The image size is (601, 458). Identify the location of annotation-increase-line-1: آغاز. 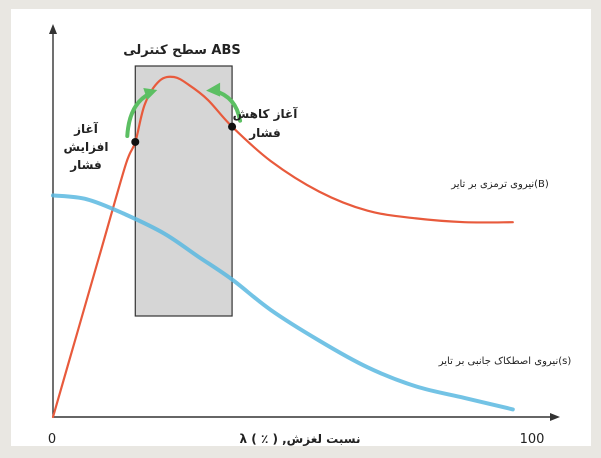
(86, 128).